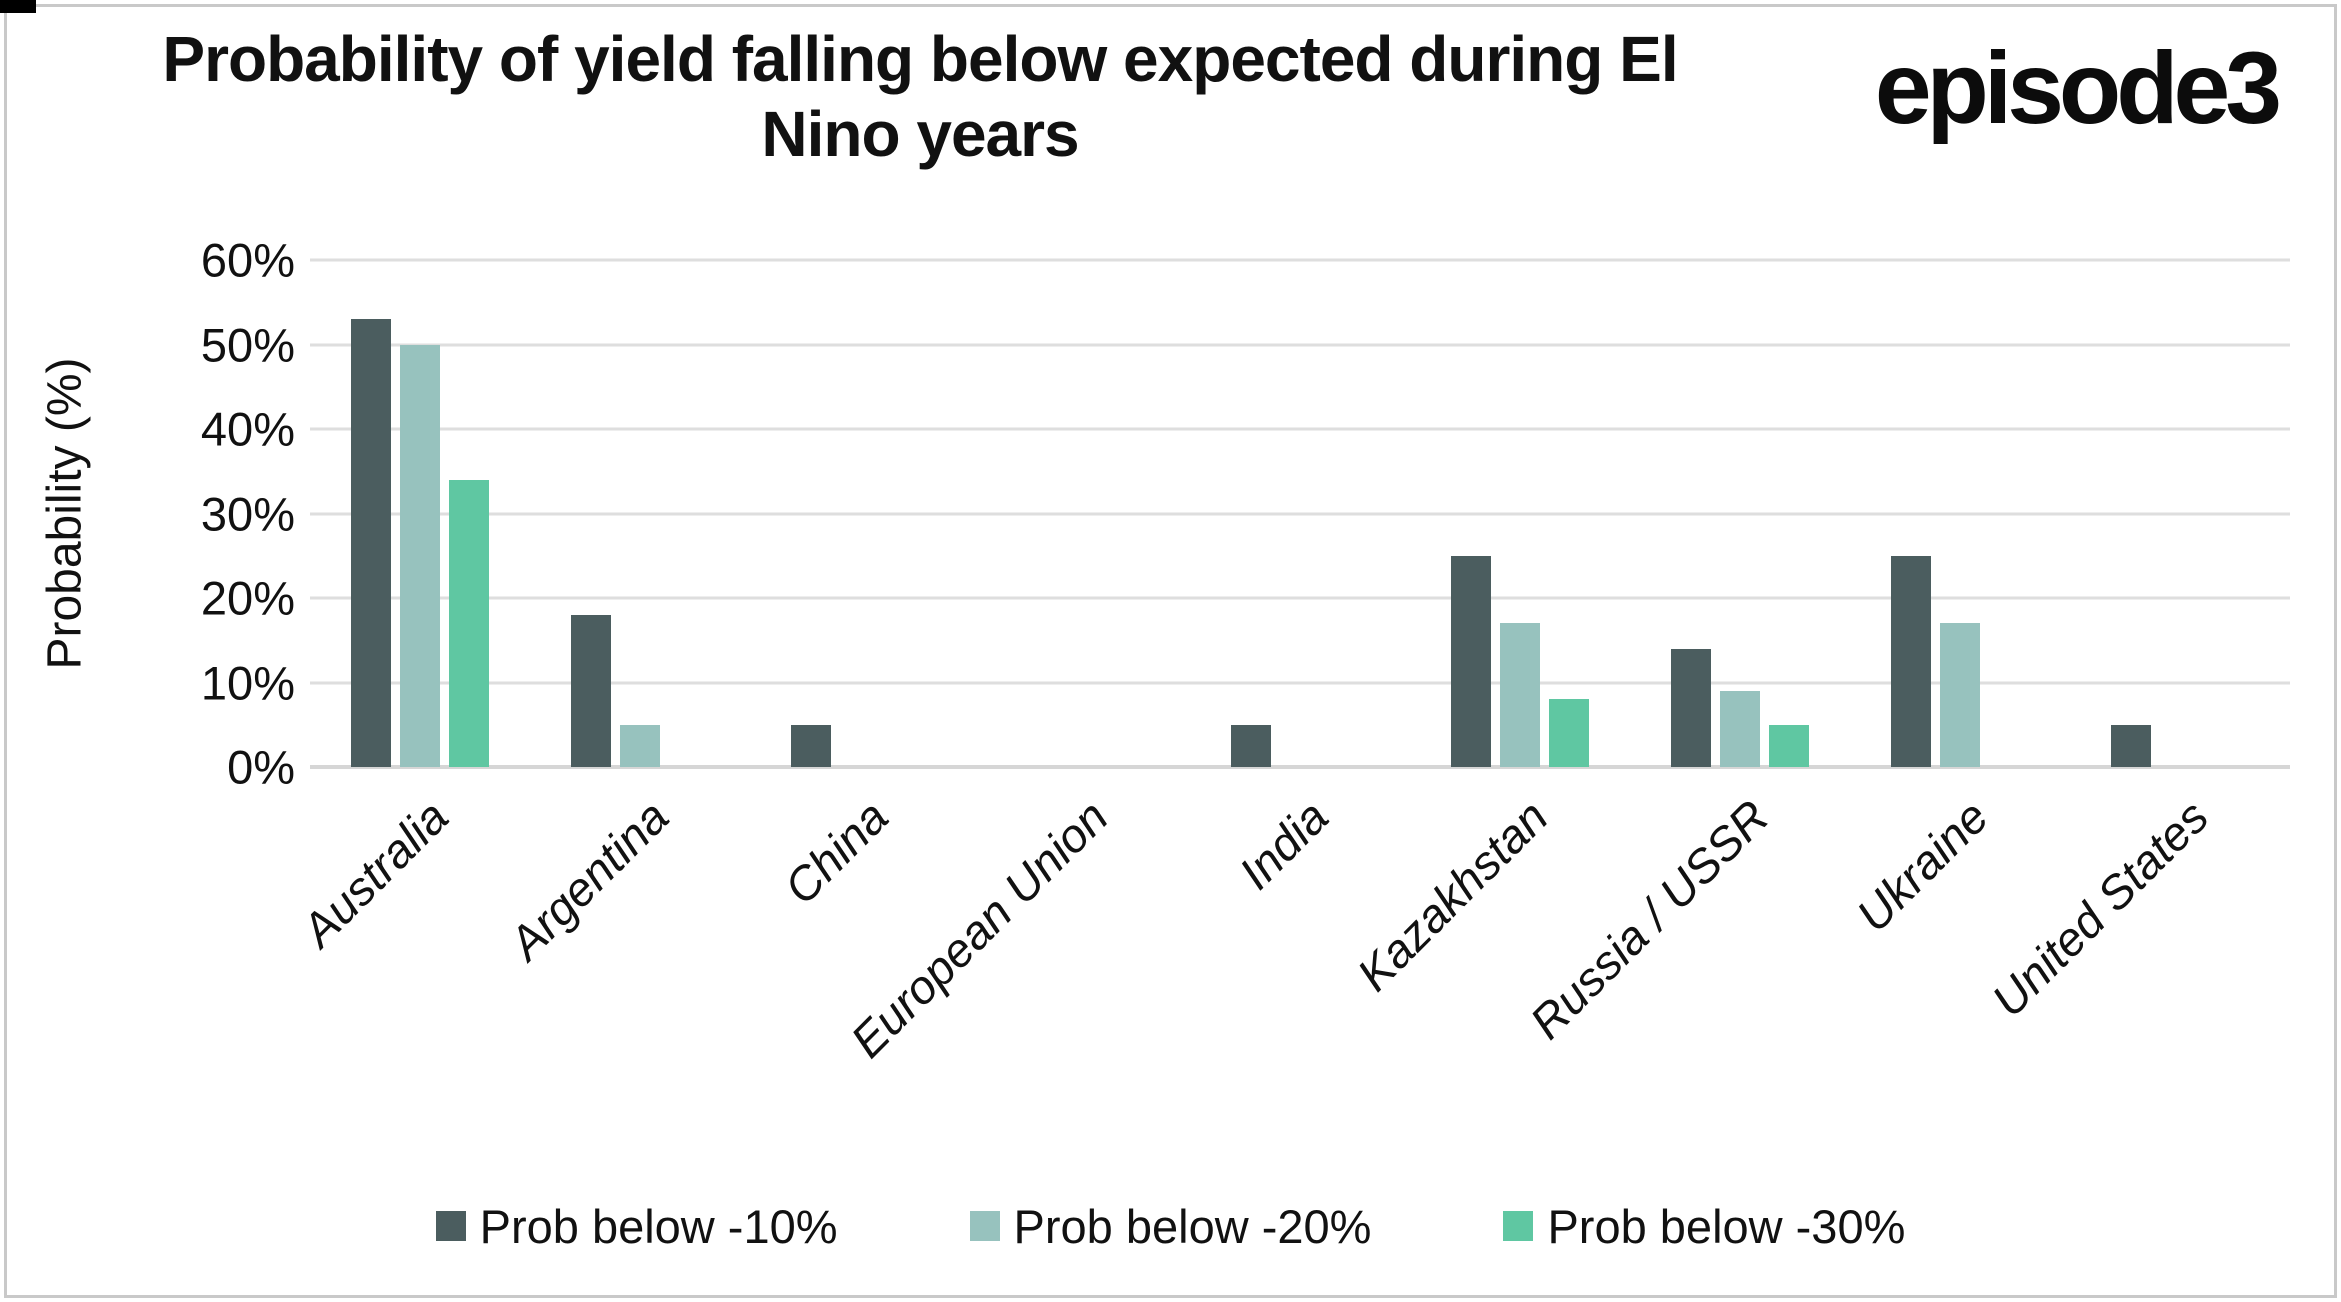 The height and width of the screenshot is (1302, 2341). I want to click on legend-label: Prob below -30%, so click(1726, 1226).